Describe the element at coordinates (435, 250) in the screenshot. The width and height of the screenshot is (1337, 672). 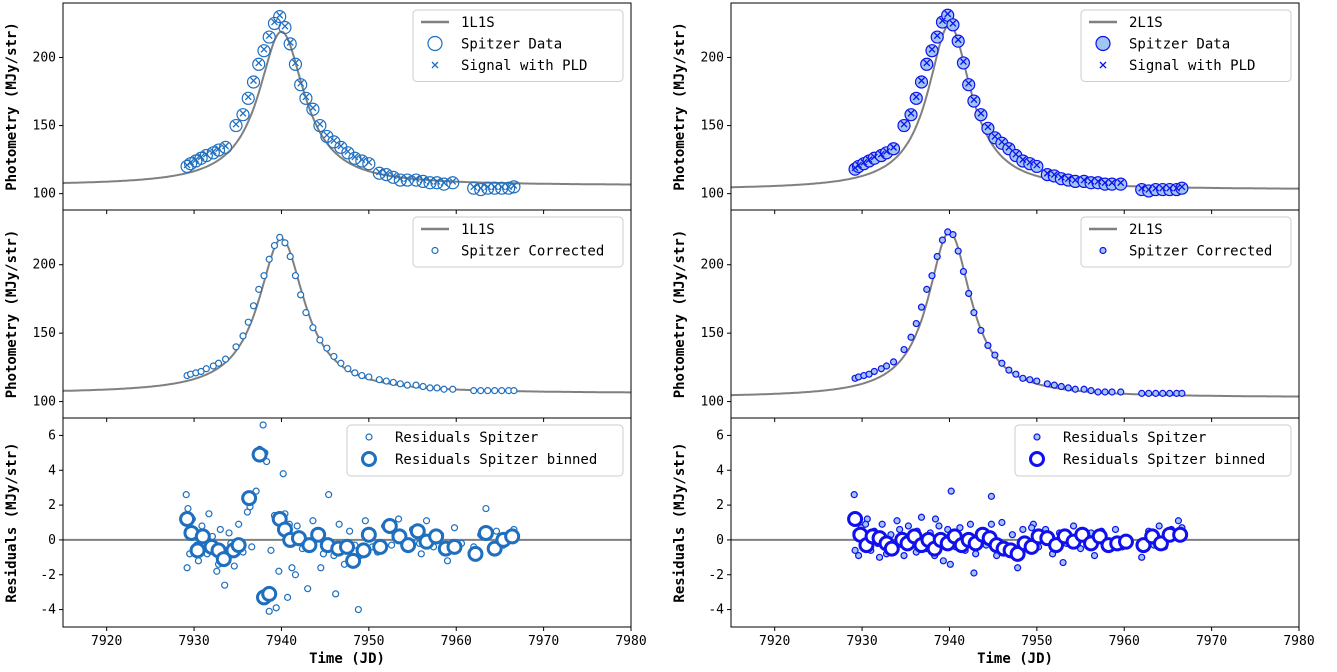
I see `legend-point-swatch` at that location.